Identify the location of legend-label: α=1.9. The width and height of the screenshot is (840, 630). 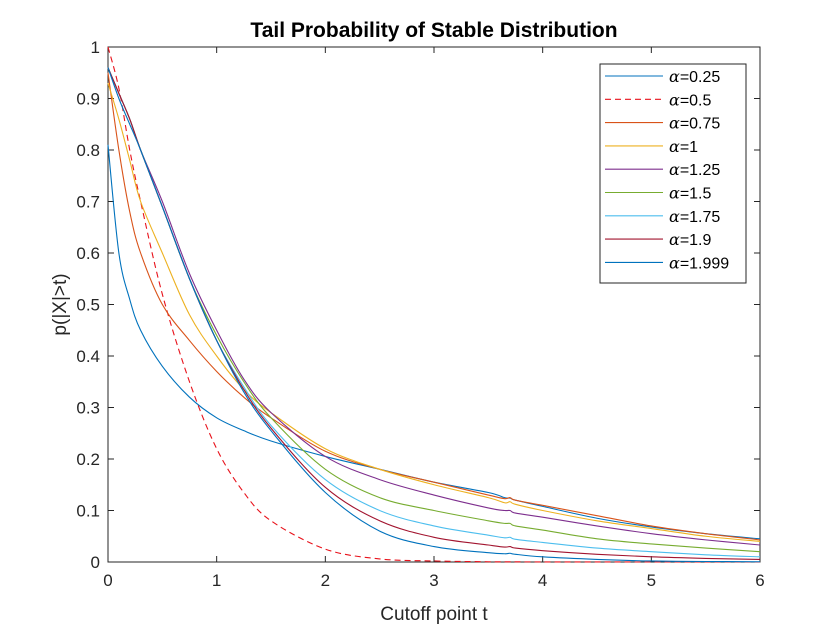
(690, 239).